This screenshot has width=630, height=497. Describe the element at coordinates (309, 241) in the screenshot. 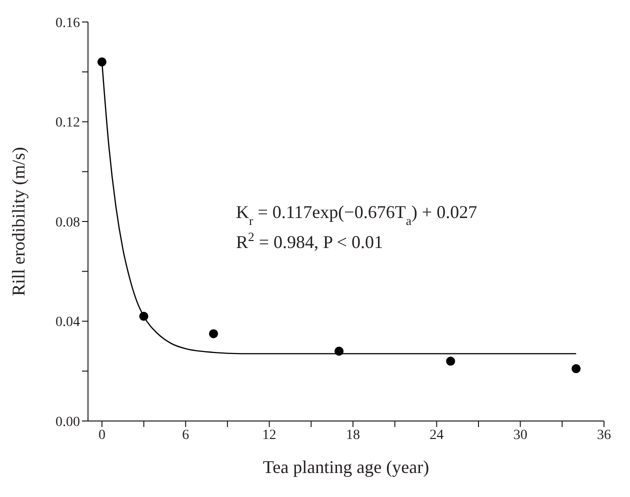

I see `annotation: R$^{2}$ = 0.984, P < 0.01` at that location.